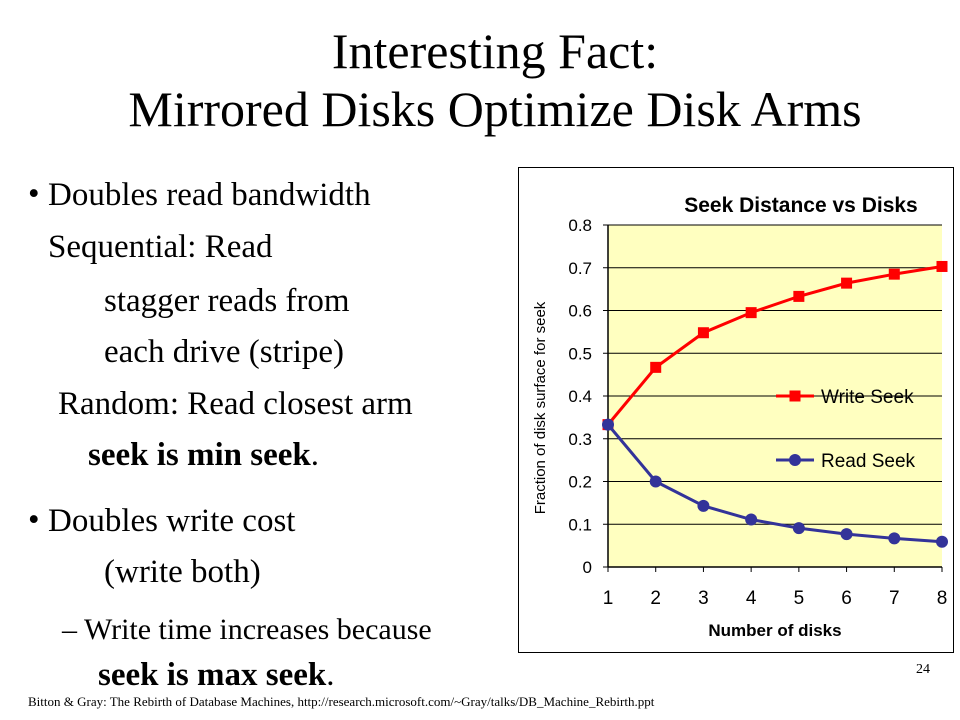 This screenshot has width=960, height=720. What do you see at coordinates (751, 598) in the screenshot?
I see `x-tick-label: 4` at bounding box center [751, 598].